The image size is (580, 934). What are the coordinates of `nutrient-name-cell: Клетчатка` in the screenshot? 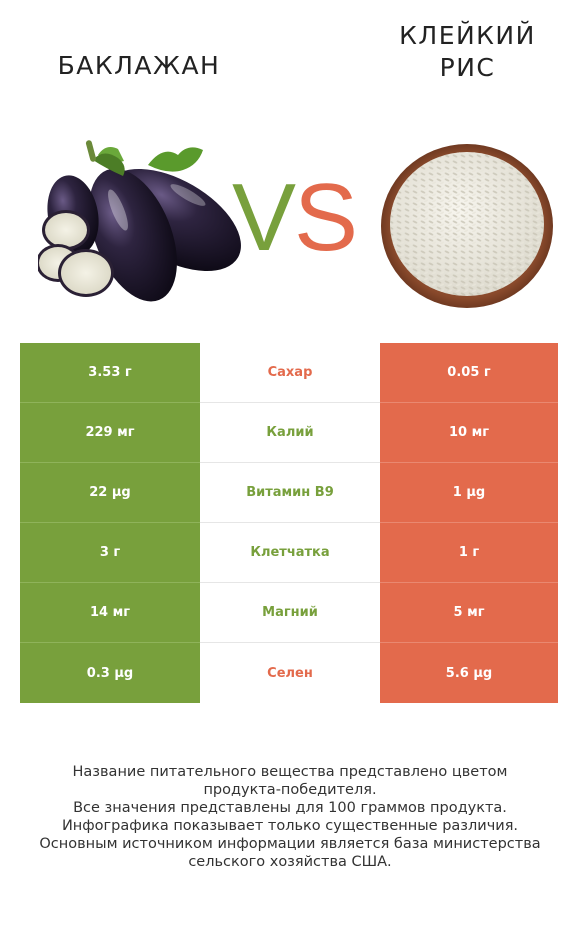 It's located at (290, 553).